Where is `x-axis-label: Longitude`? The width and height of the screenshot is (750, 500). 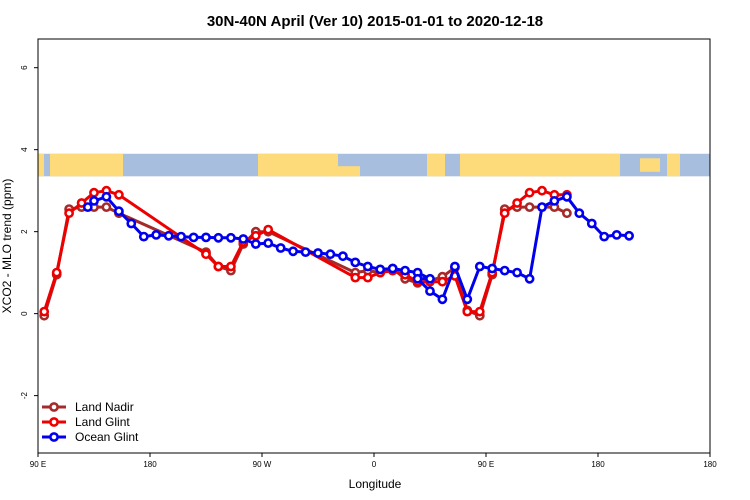
x-axis-label: Longitude is located at coordinates (375, 484).